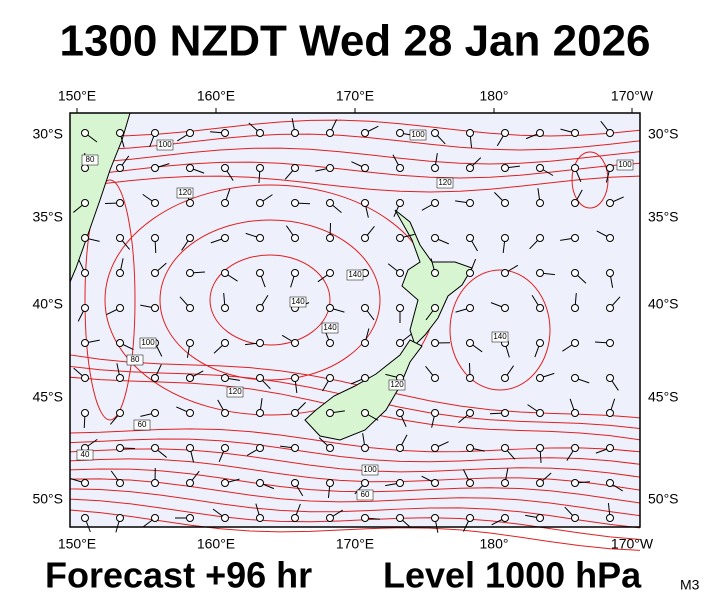 The height and width of the screenshot is (600, 711). What do you see at coordinates (397, 384) in the screenshot?
I see `contour-label: 120` at bounding box center [397, 384].